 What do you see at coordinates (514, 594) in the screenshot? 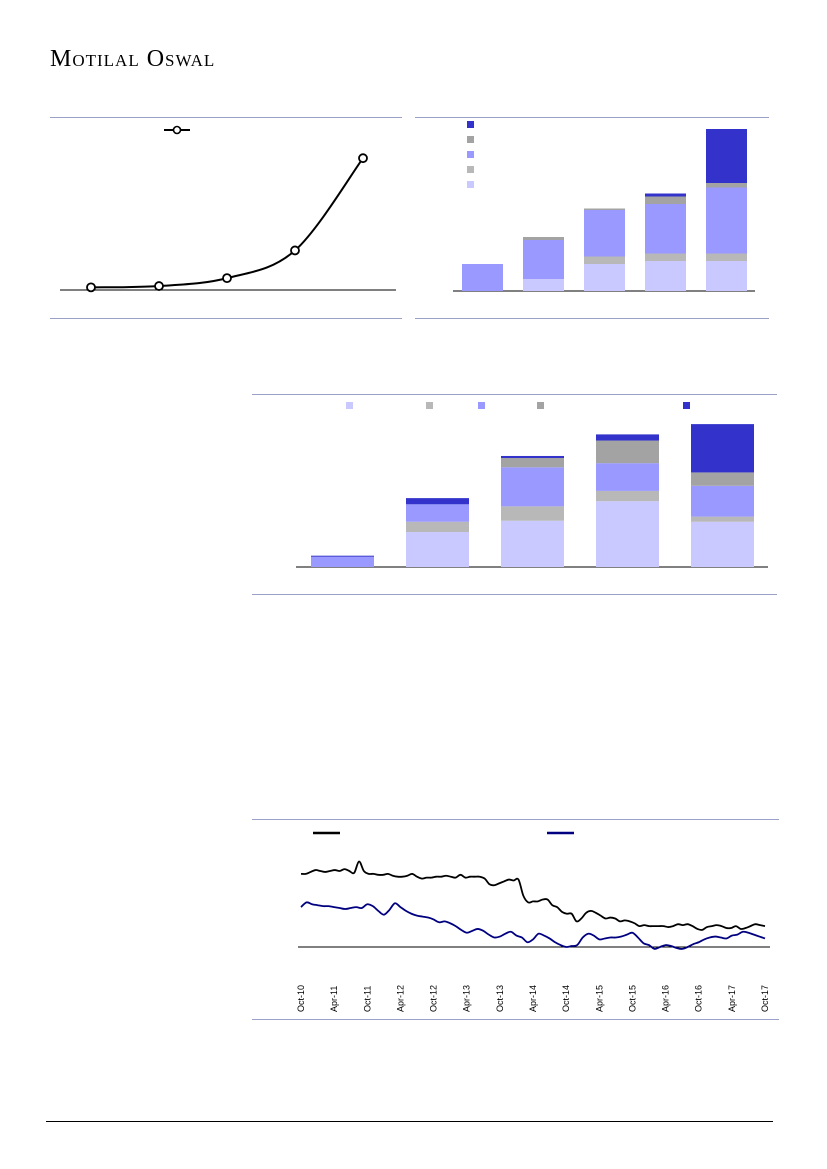
I see `chart3-bottom-rule` at bounding box center [514, 594].